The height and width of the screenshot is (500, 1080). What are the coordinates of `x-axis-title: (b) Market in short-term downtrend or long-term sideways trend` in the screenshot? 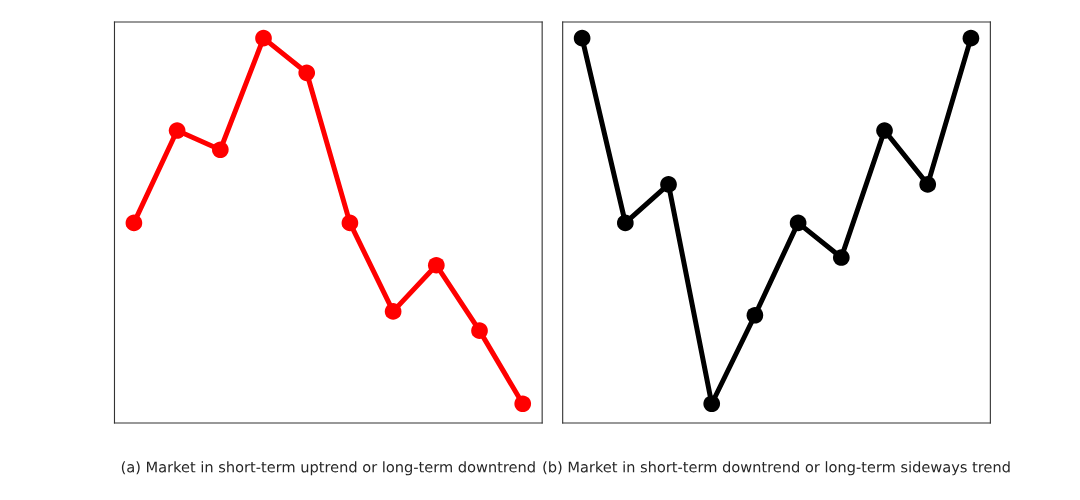 It's located at (776, 468).